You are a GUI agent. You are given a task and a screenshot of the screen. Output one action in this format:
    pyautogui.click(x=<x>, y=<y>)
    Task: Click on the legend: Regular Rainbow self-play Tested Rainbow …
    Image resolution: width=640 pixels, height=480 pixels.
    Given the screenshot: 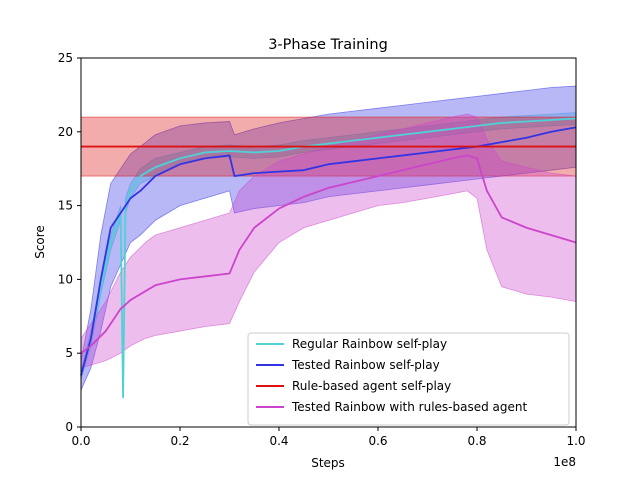 What is the action you would take?
    pyautogui.click(x=408, y=379)
    